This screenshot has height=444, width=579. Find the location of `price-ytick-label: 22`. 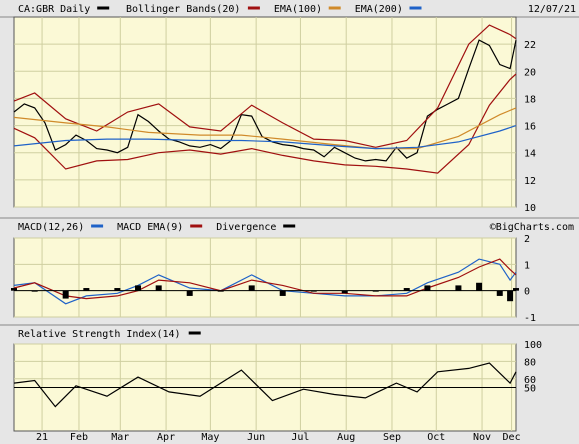

price-ytick-label: 22 is located at coordinates (530, 45).